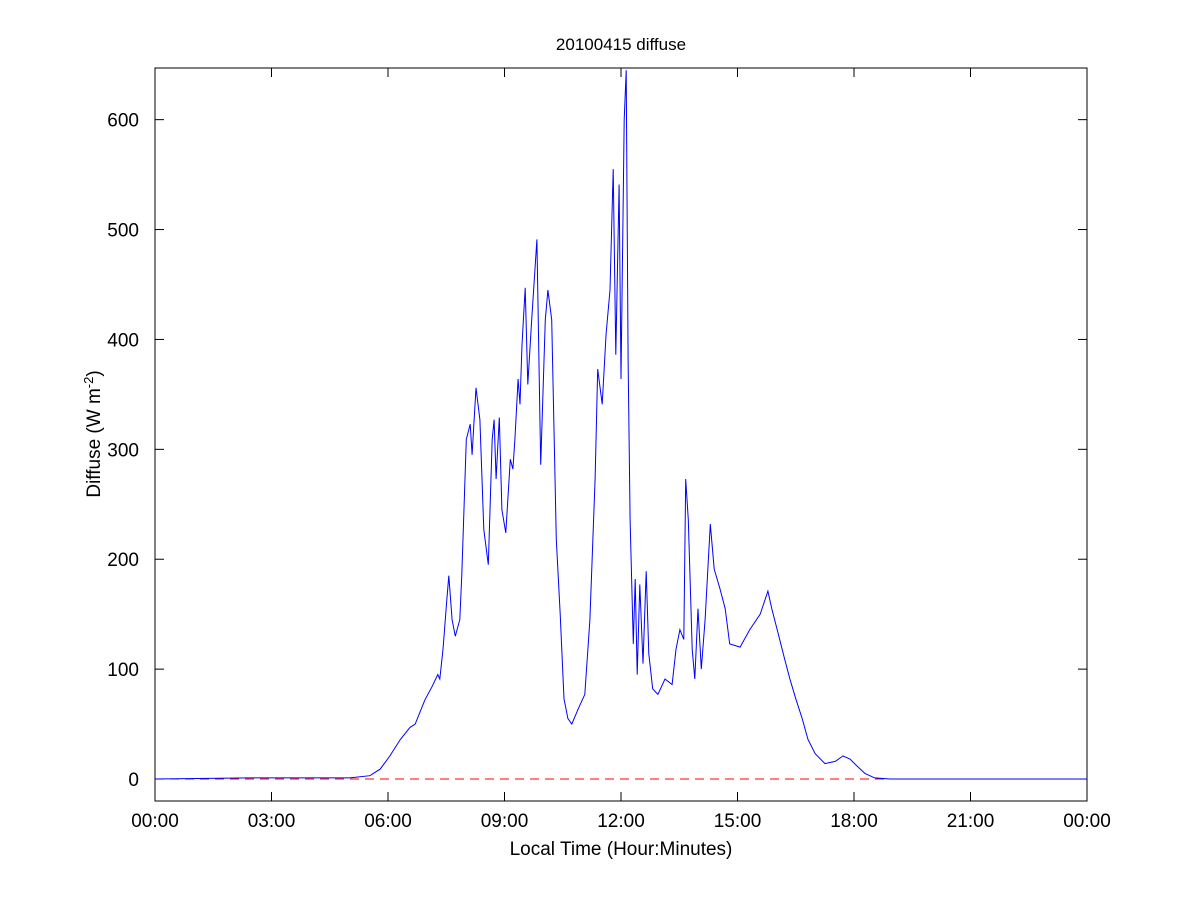 This screenshot has width=1201, height=901. Describe the element at coordinates (971, 821) in the screenshot. I see `x-tick-label: 21:00` at that location.